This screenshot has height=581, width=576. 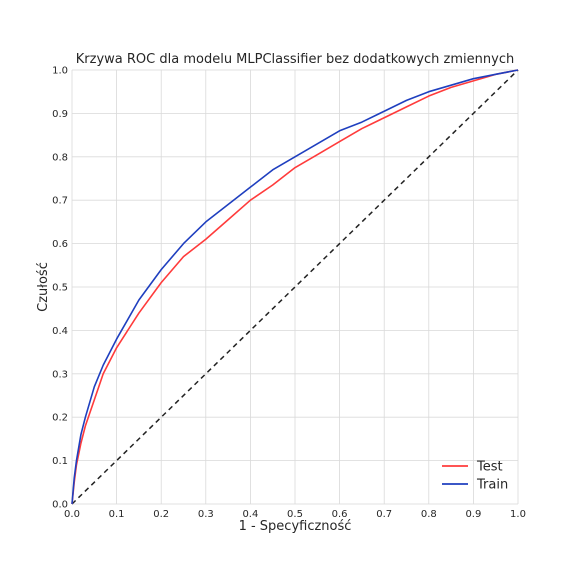 I want to click on y-tick-label: 0.4, so click(x=60, y=331).